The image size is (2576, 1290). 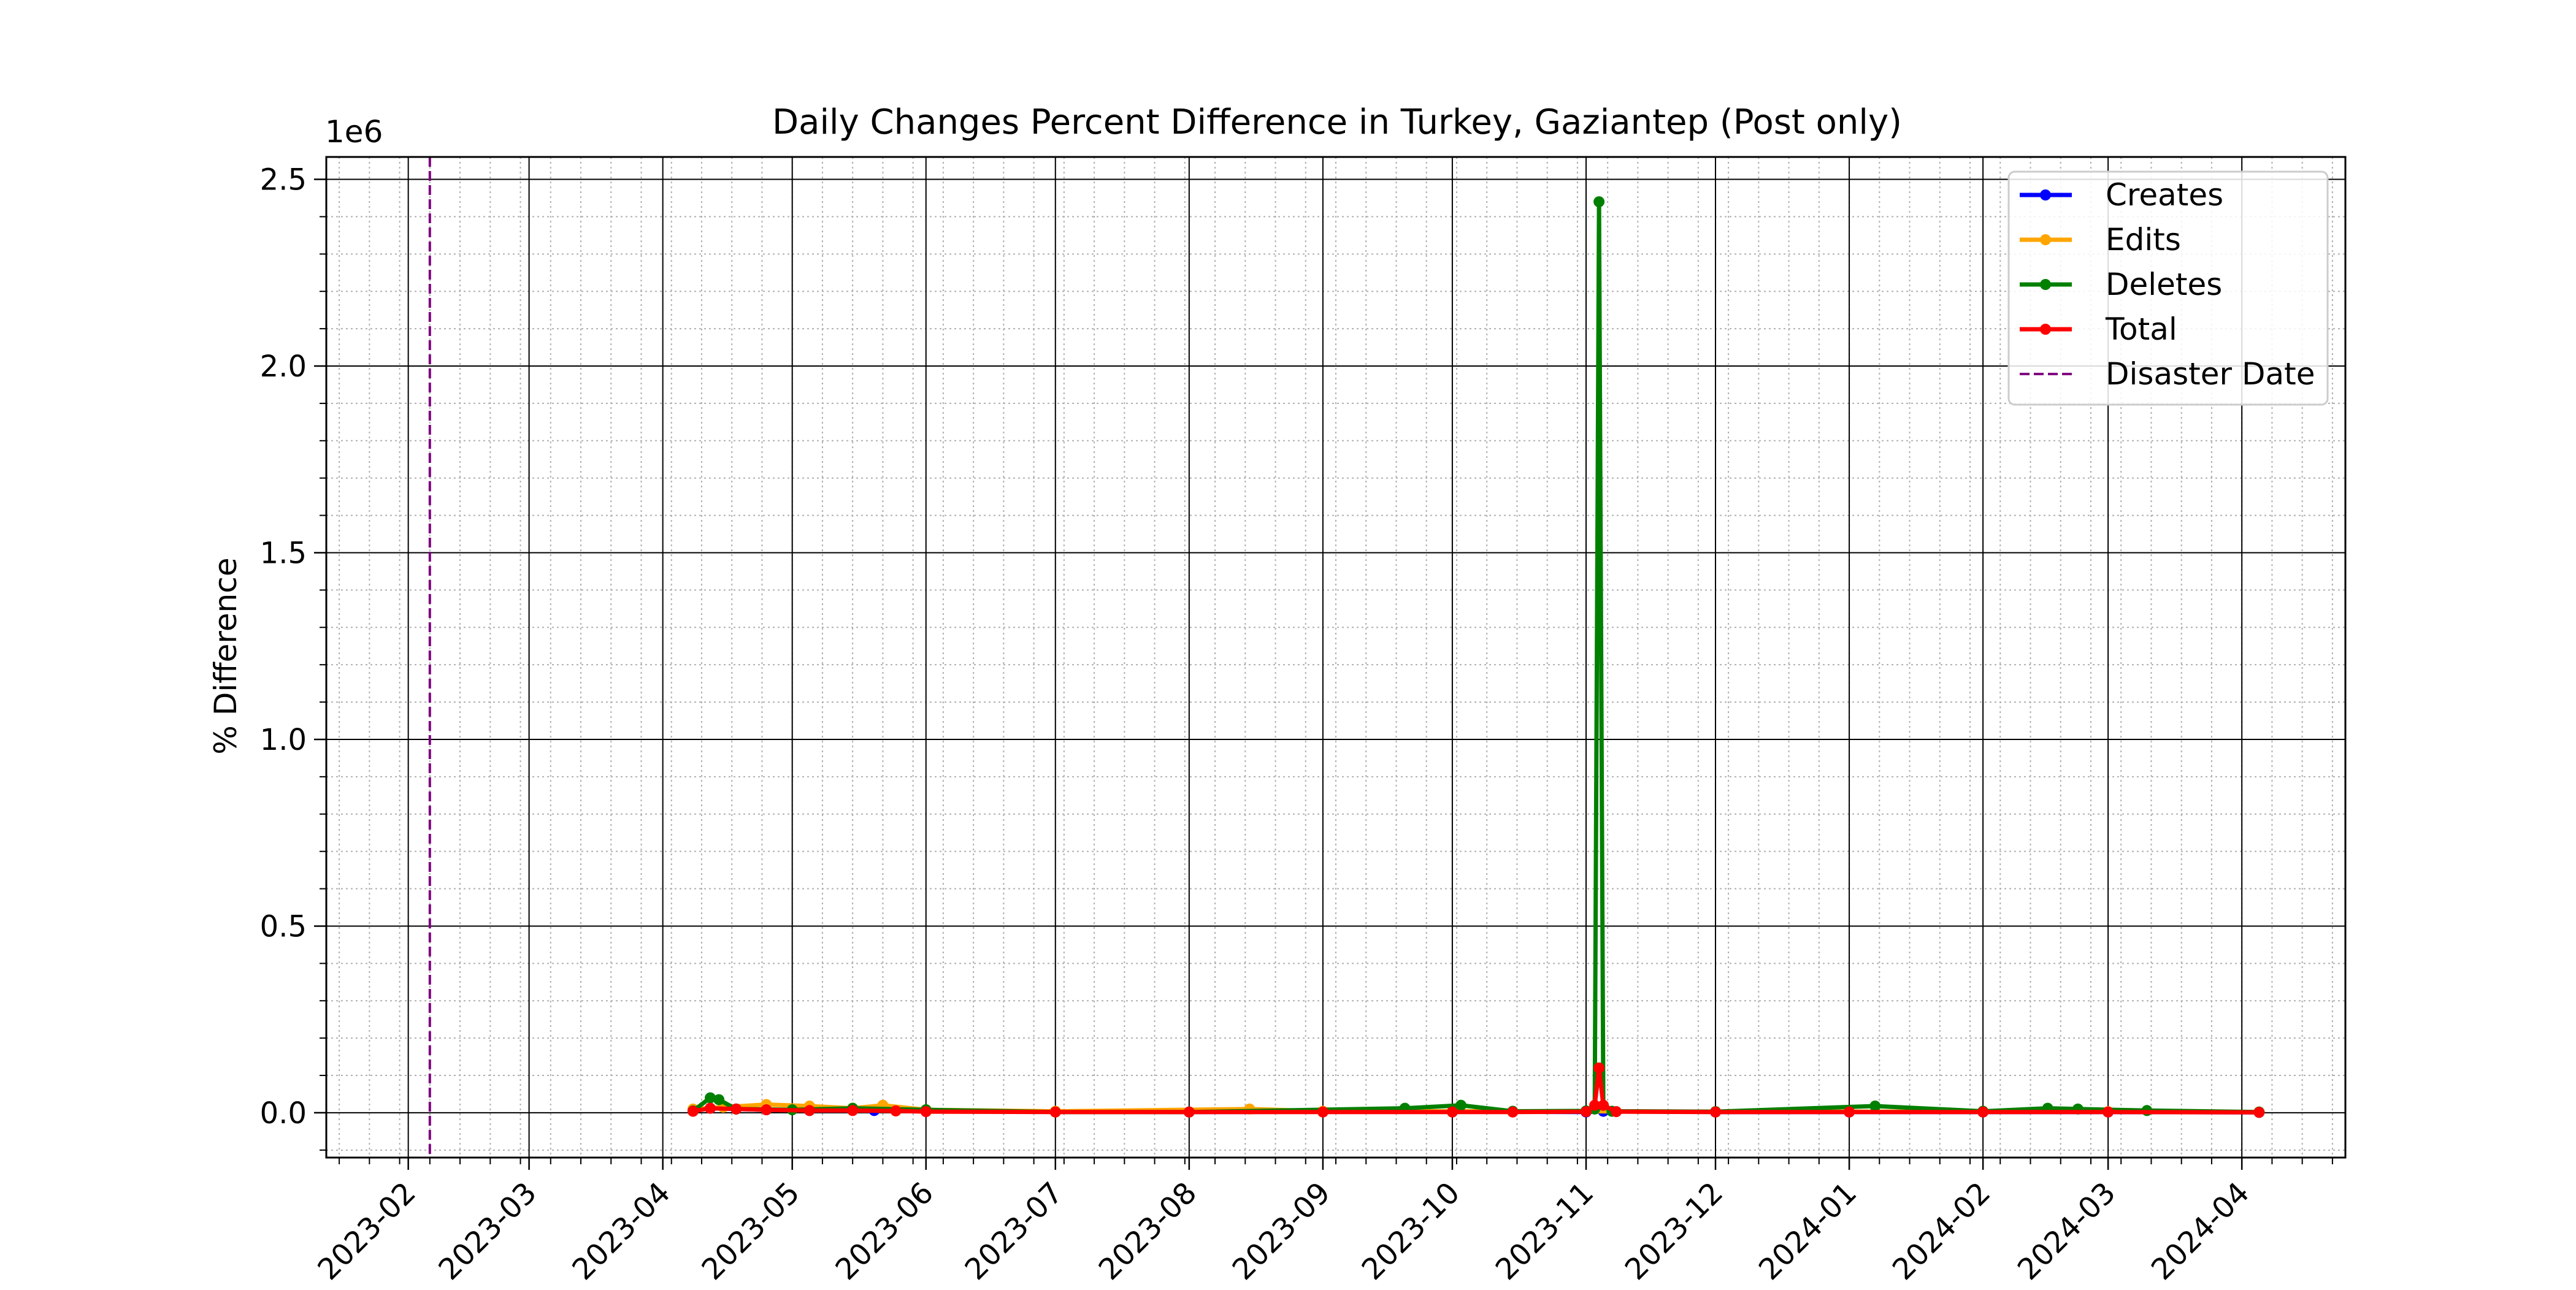 I want to click on y-axis-label: % Difference, so click(x=225, y=655).